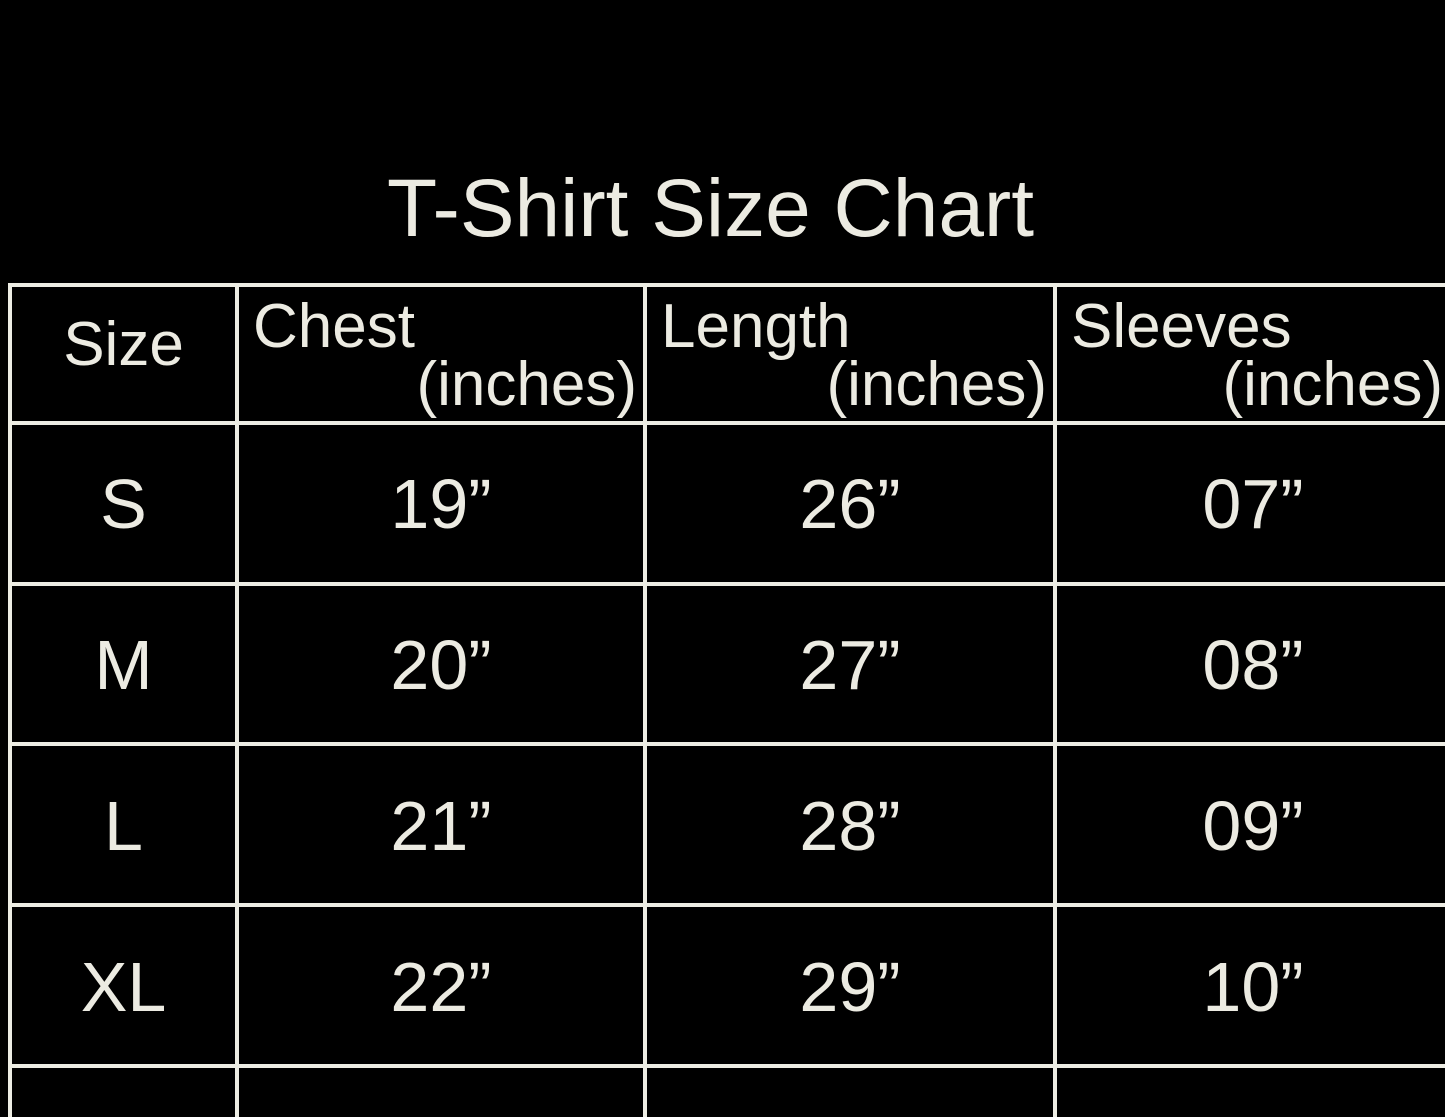  Describe the element at coordinates (936, 384) in the screenshot. I see `column-header-length-units: (inches)` at that location.